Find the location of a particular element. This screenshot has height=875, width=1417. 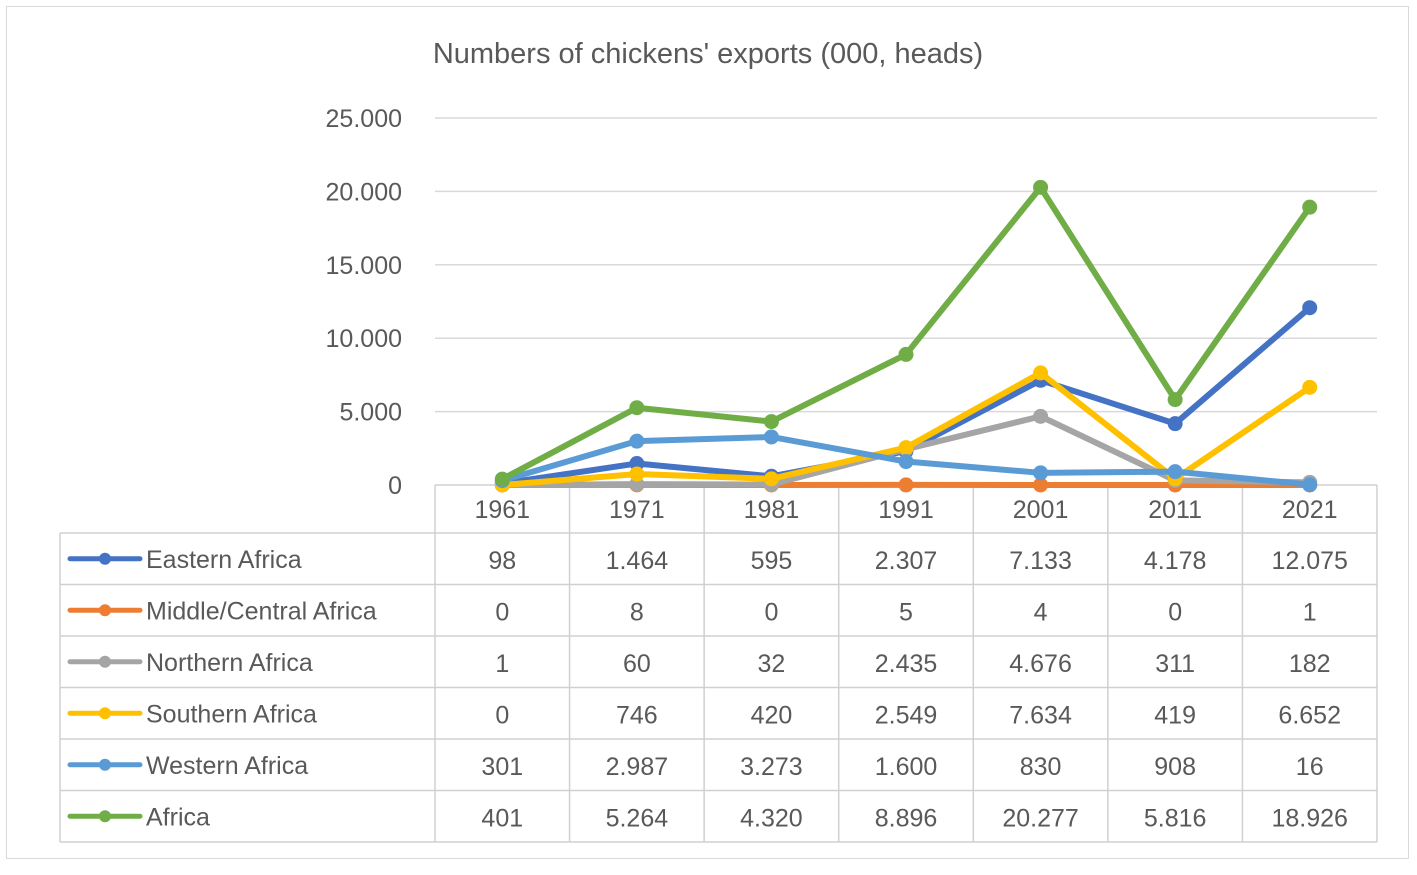

table-cell: 16 is located at coordinates (1310, 767).